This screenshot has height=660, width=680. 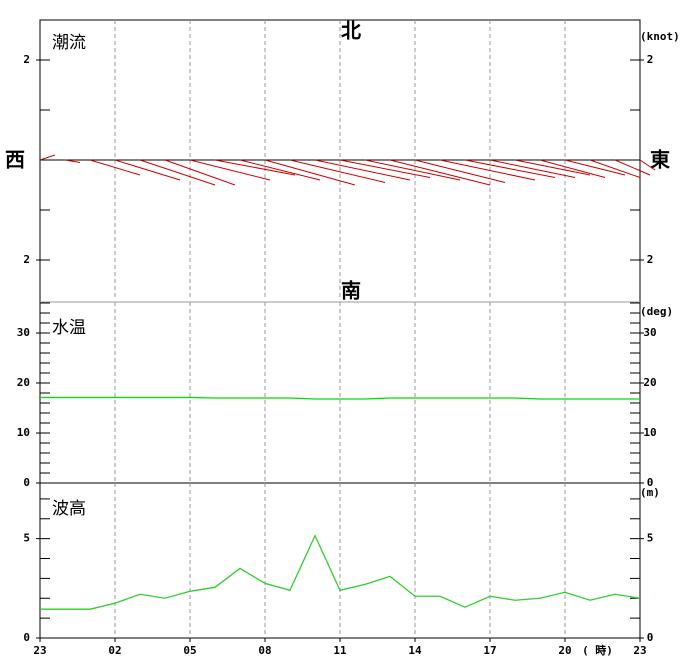 I want to click on unit-label: (knot), so click(x=660, y=36).